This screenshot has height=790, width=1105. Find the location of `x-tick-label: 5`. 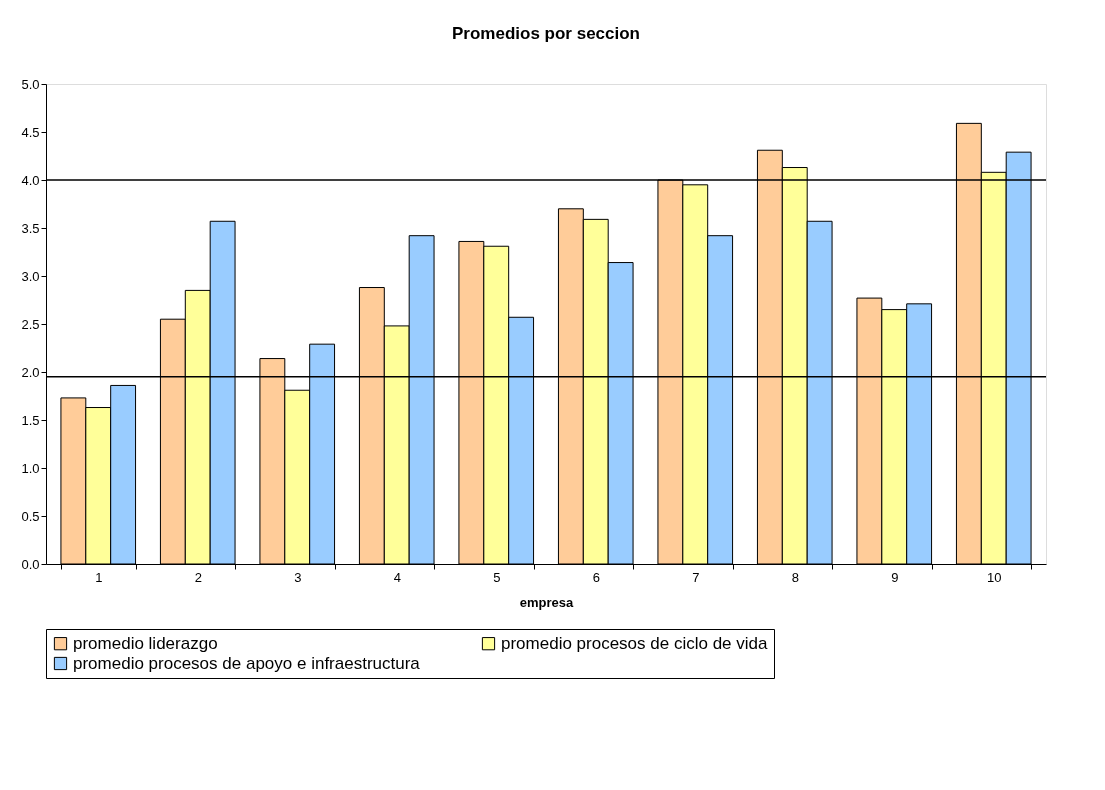

x-tick-label: 5 is located at coordinates (497, 577).